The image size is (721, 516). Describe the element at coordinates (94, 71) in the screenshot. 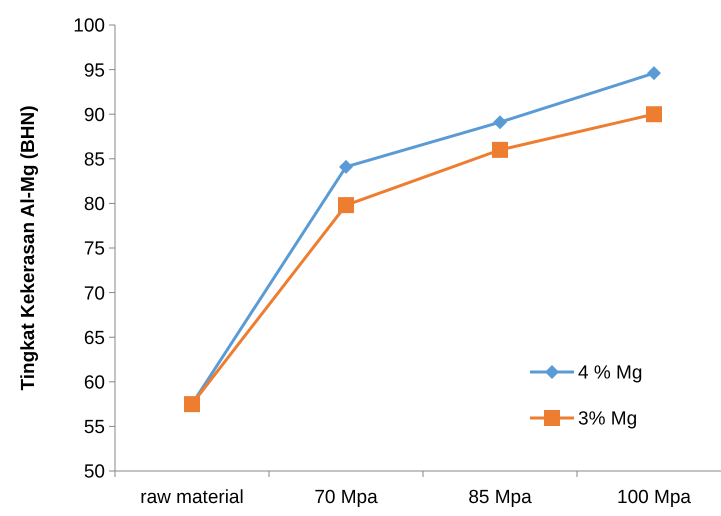

I see `y-tick-label: 95` at that location.